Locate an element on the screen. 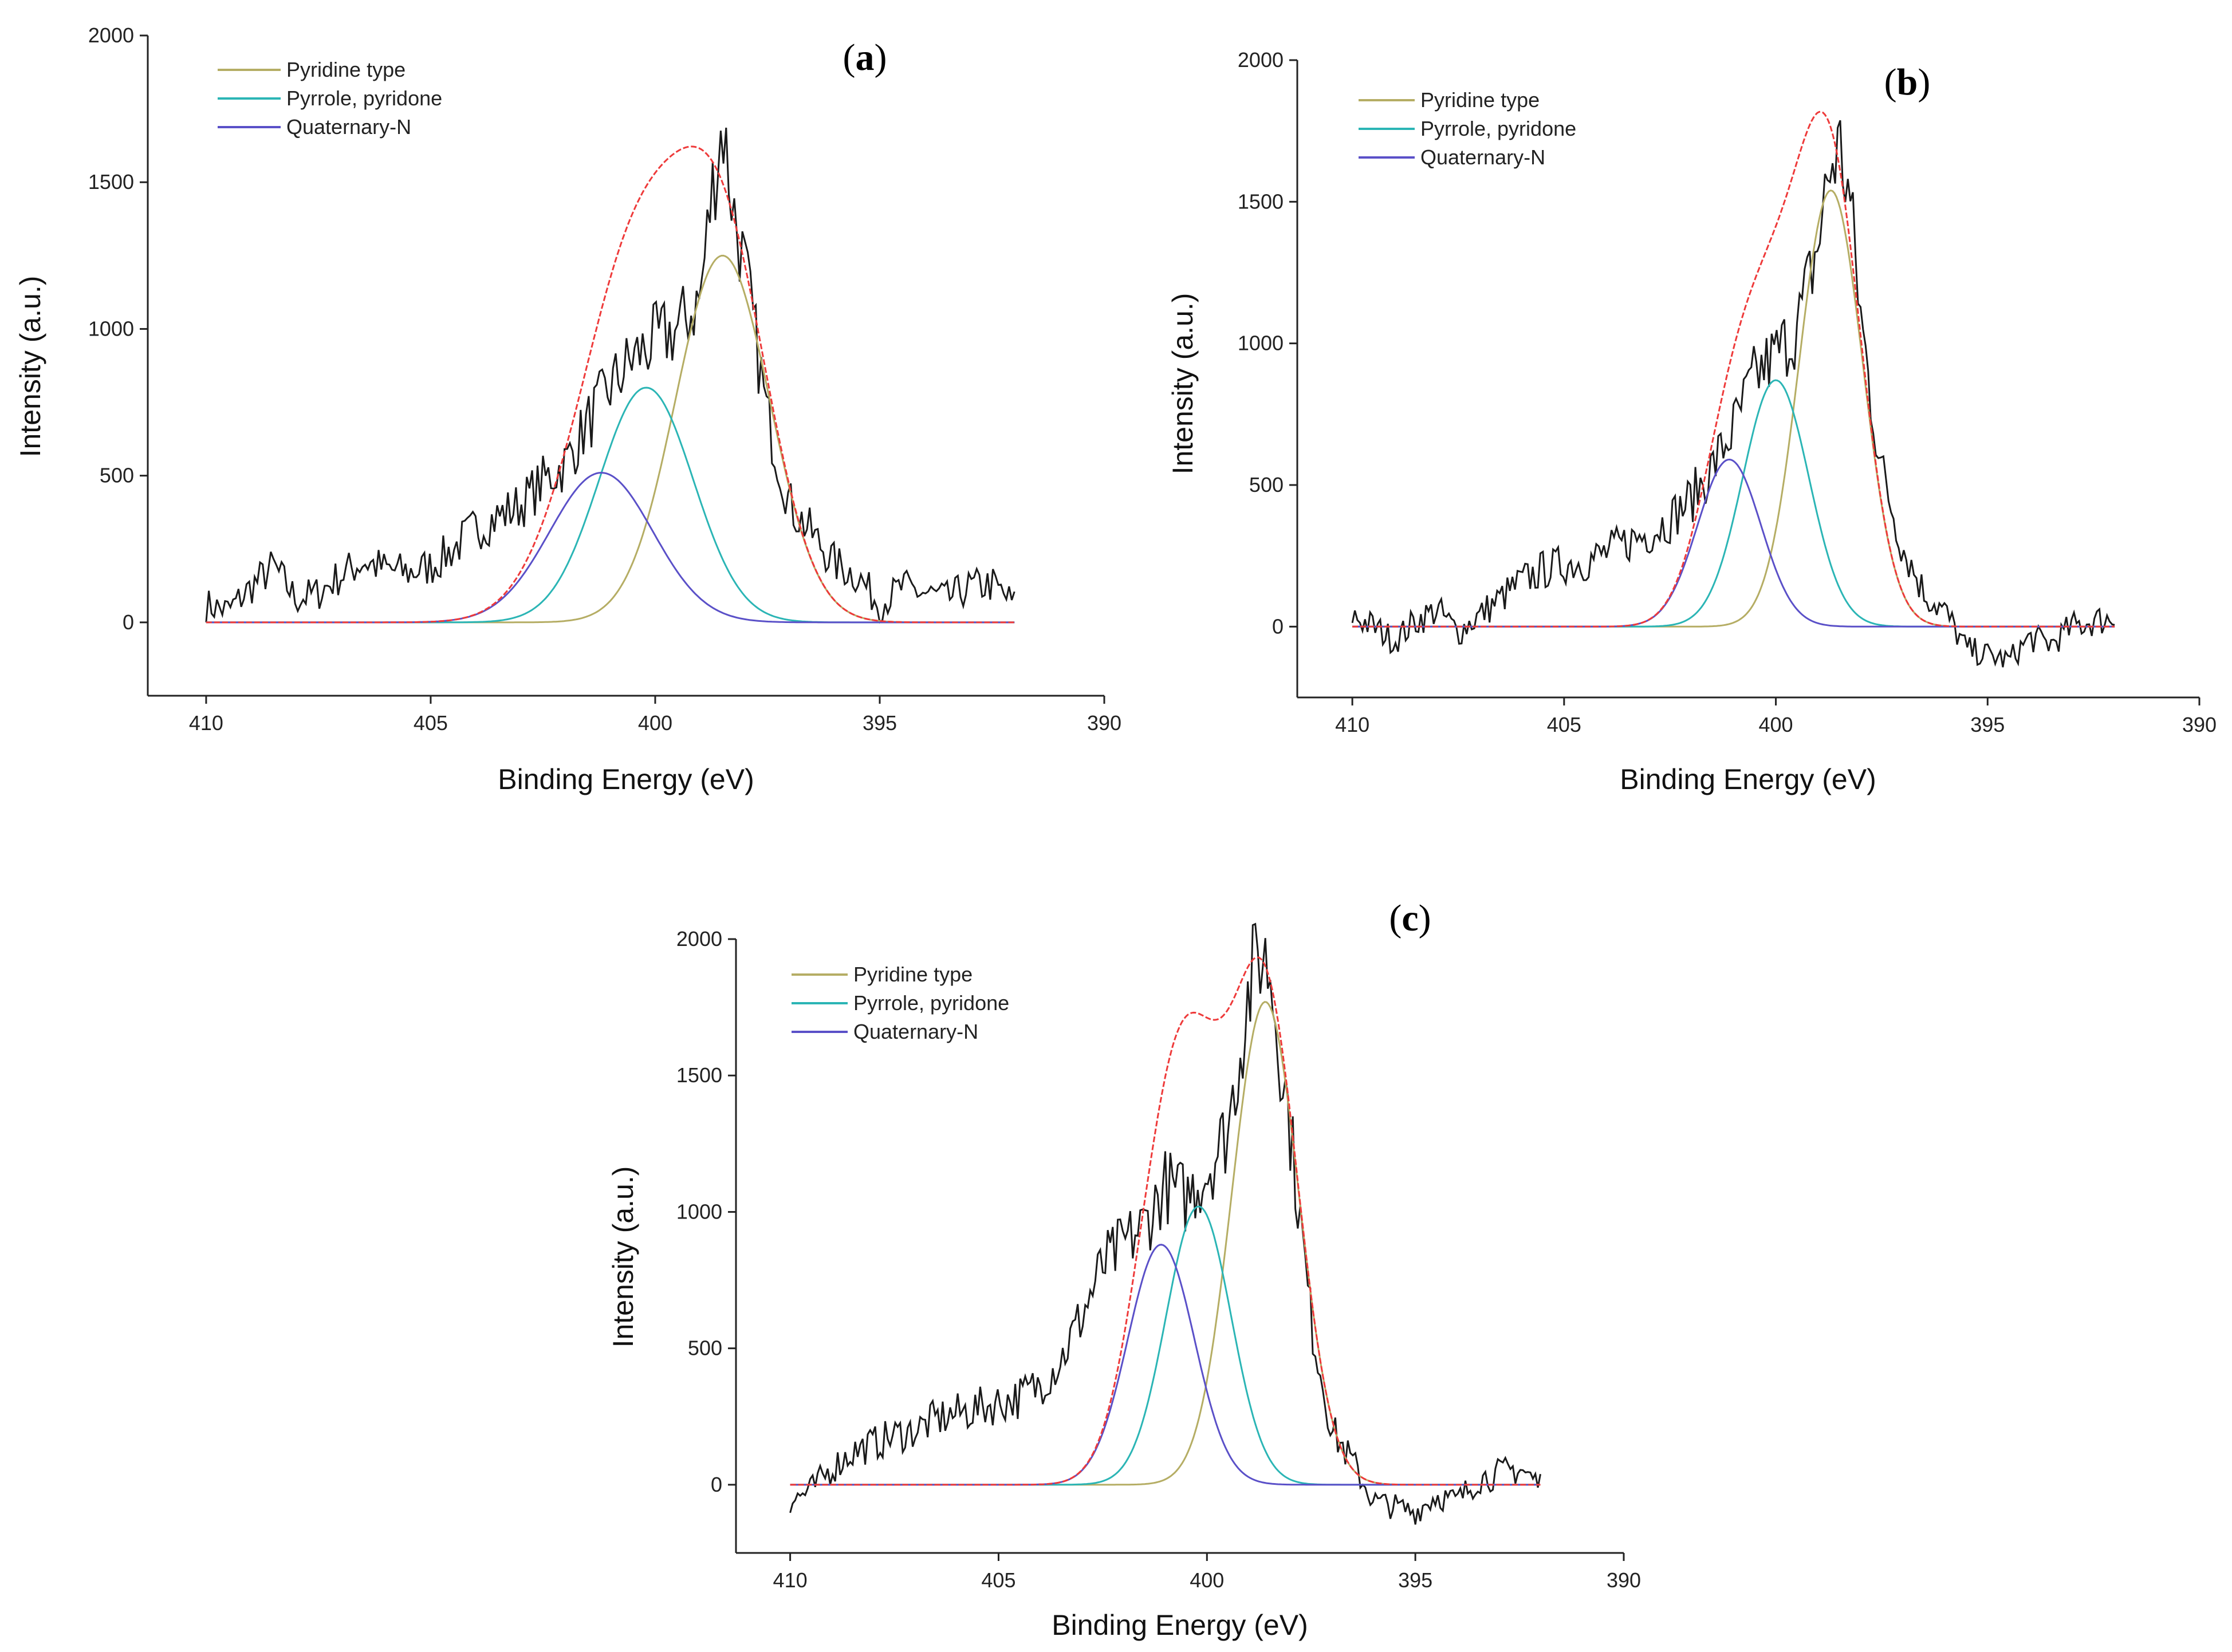 The width and height of the screenshot is (2232, 1652). quaternary-component-curve is located at coordinates (610, 548).